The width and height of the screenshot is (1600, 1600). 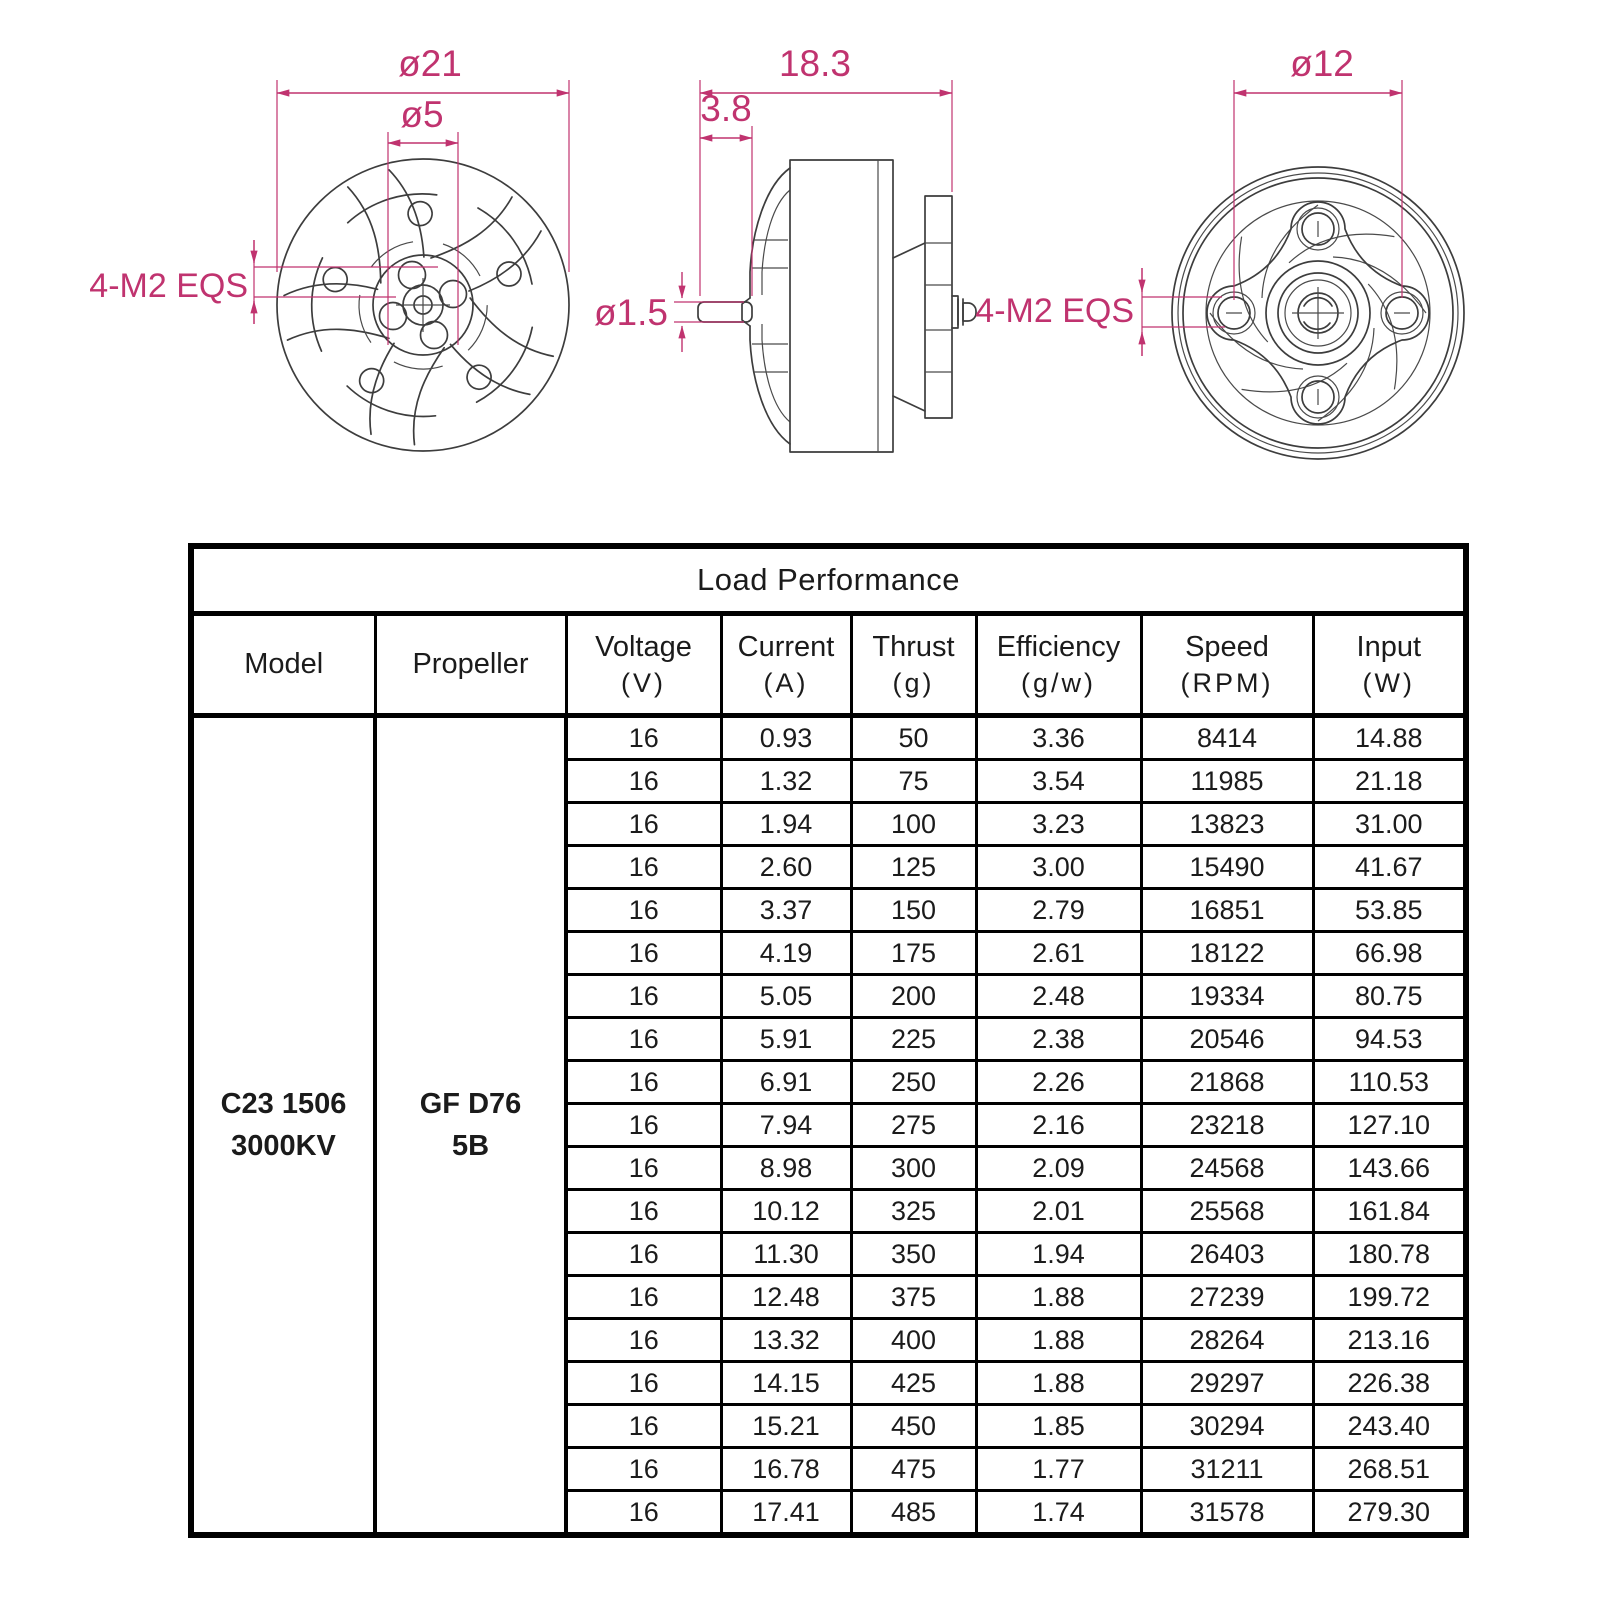 I want to click on model-cell: C23 1506 3000KV, so click(x=283, y=1125).